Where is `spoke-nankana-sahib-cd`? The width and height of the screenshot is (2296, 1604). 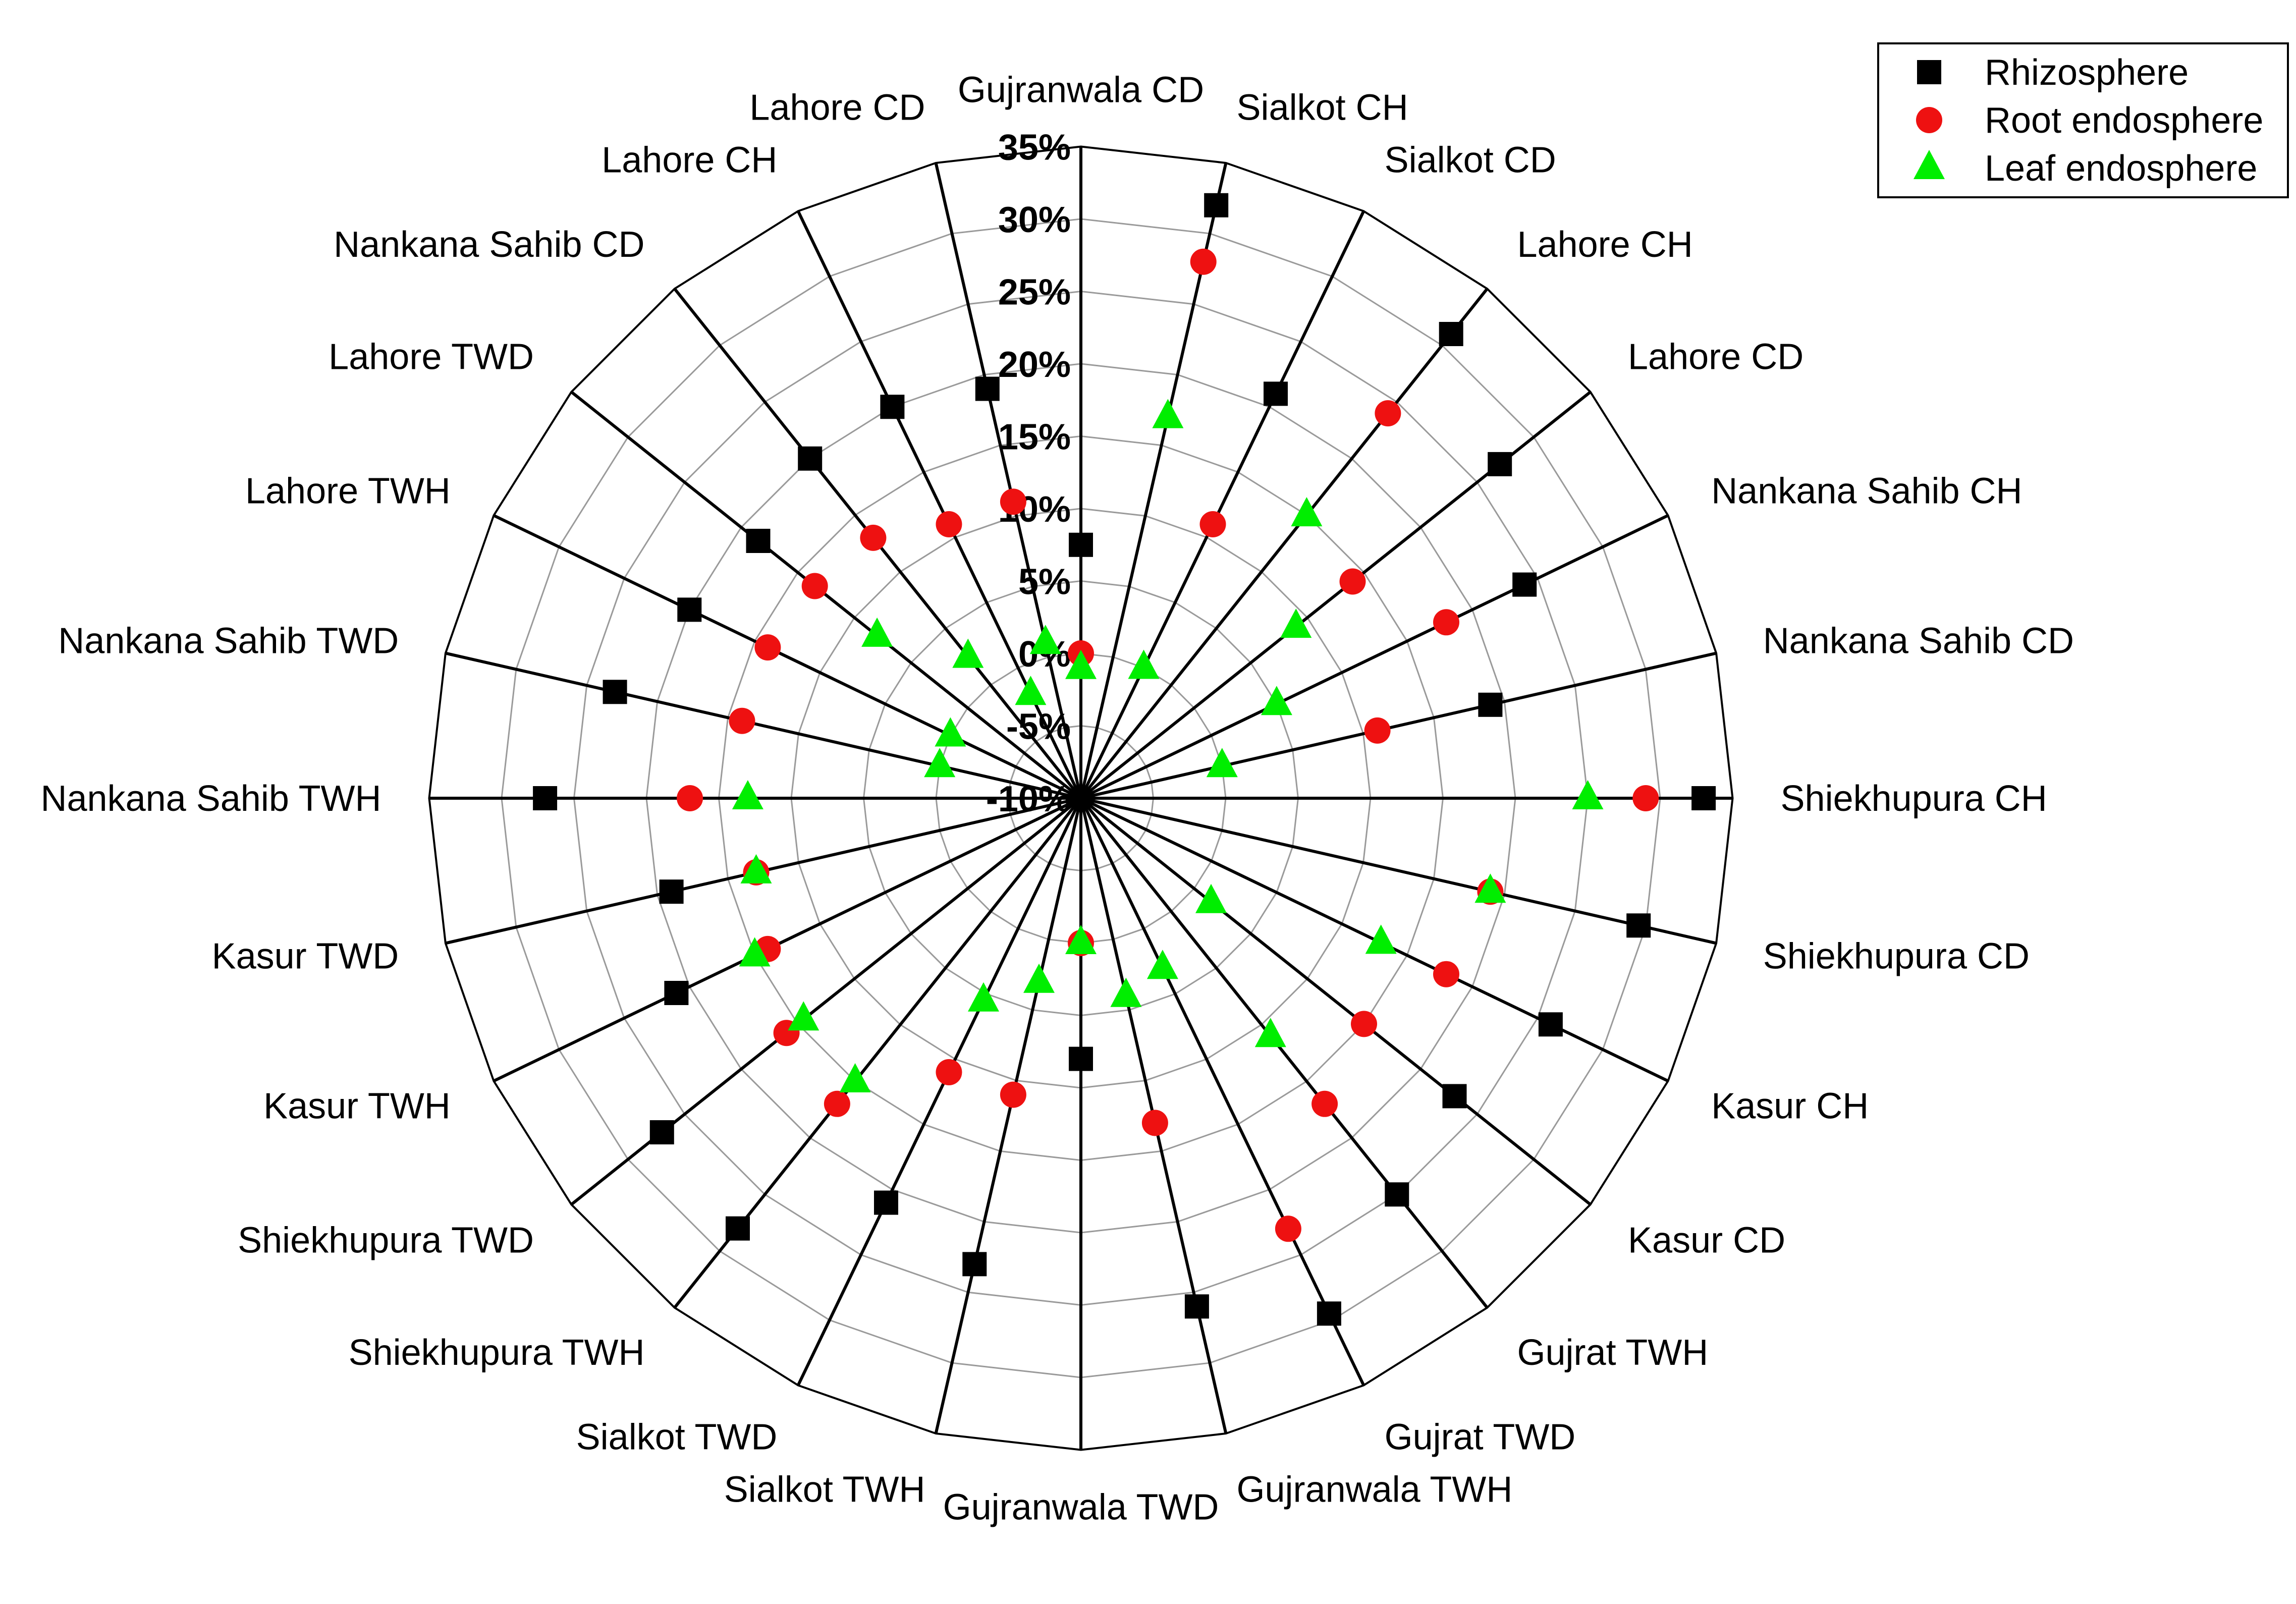 spoke-nankana-sahib-cd is located at coordinates (1398, 725).